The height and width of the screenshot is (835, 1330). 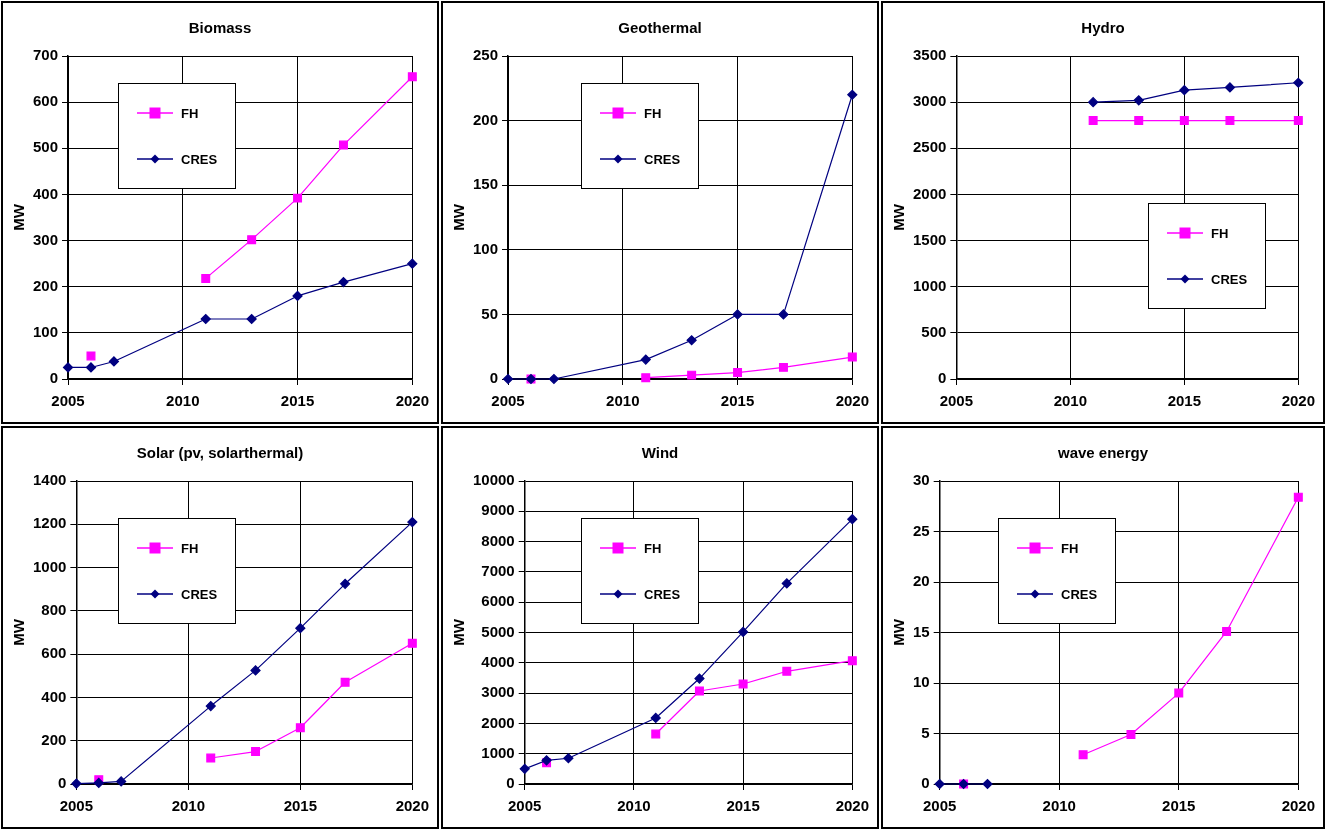 What do you see at coordinates (498, 631) in the screenshot?
I see `y-tick-label: 5000` at bounding box center [498, 631].